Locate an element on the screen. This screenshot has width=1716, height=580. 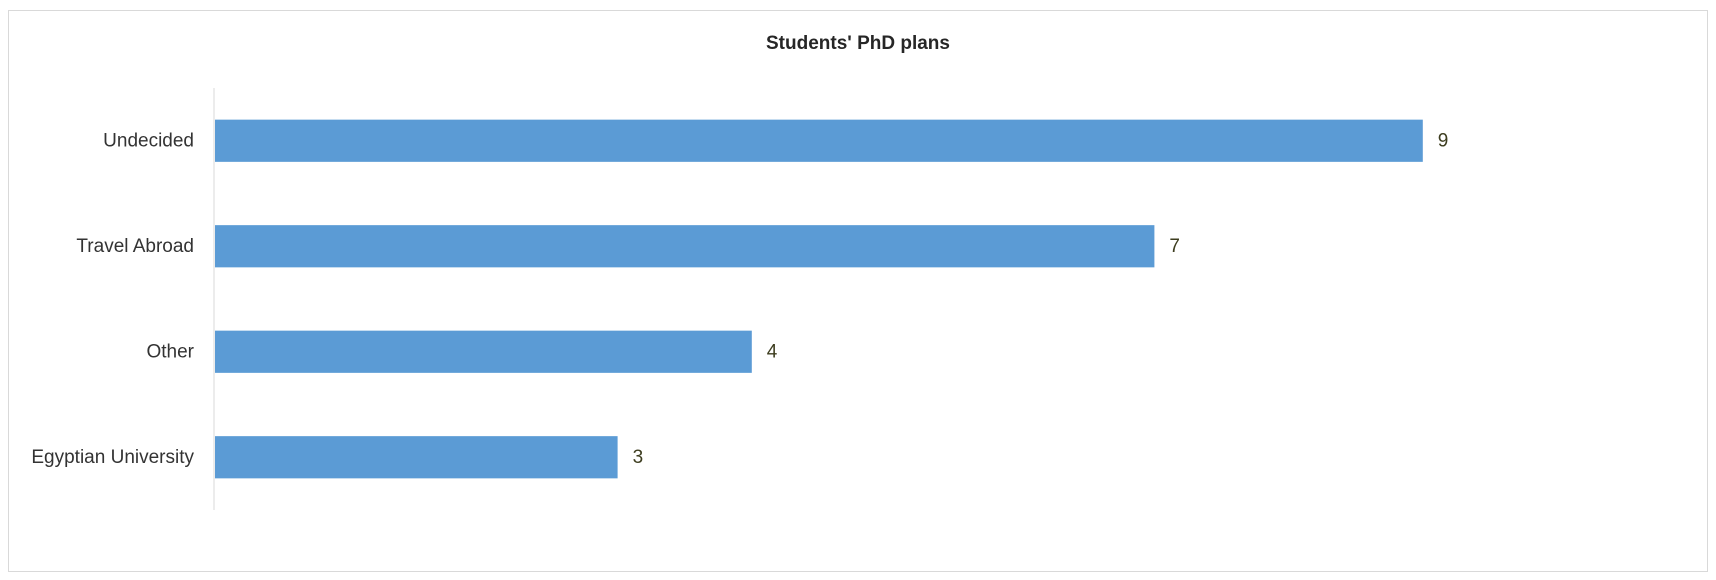
category-label: Travel Abroad is located at coordinates (135, 246).